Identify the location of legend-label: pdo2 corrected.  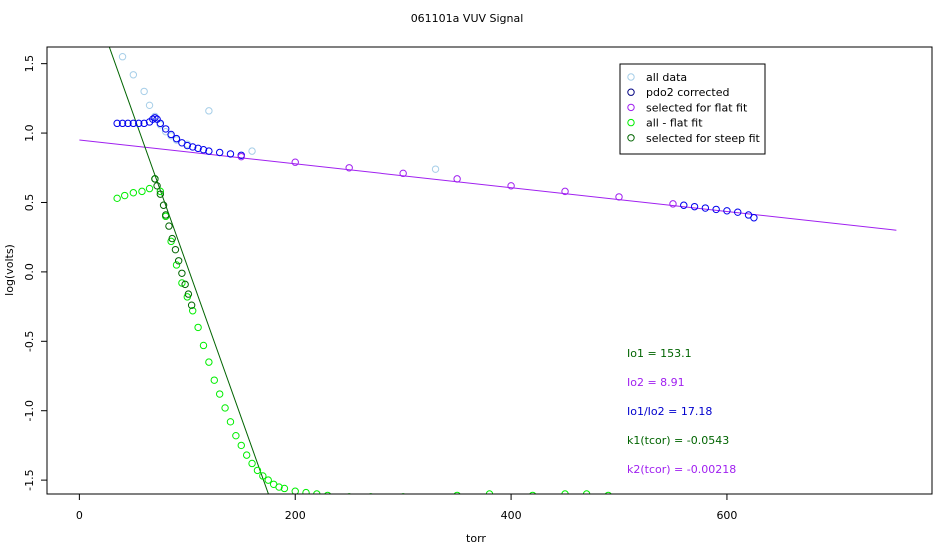
(687, 92).